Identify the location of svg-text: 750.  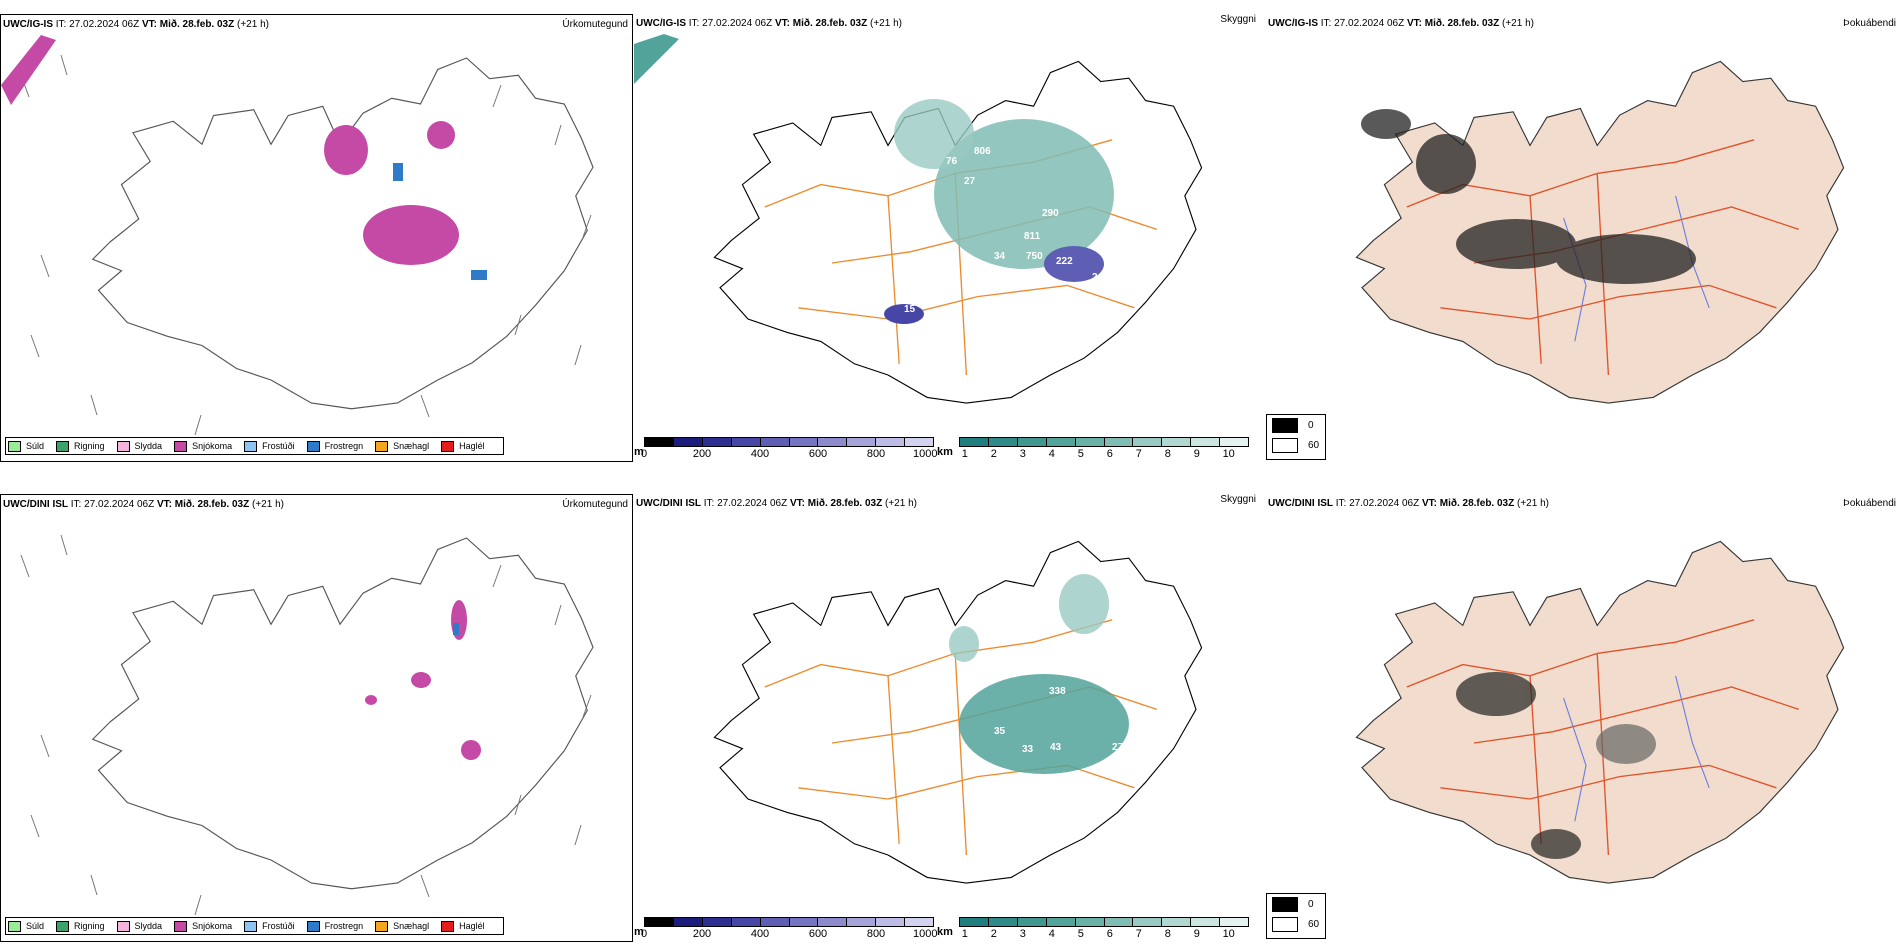
(1034, 256).